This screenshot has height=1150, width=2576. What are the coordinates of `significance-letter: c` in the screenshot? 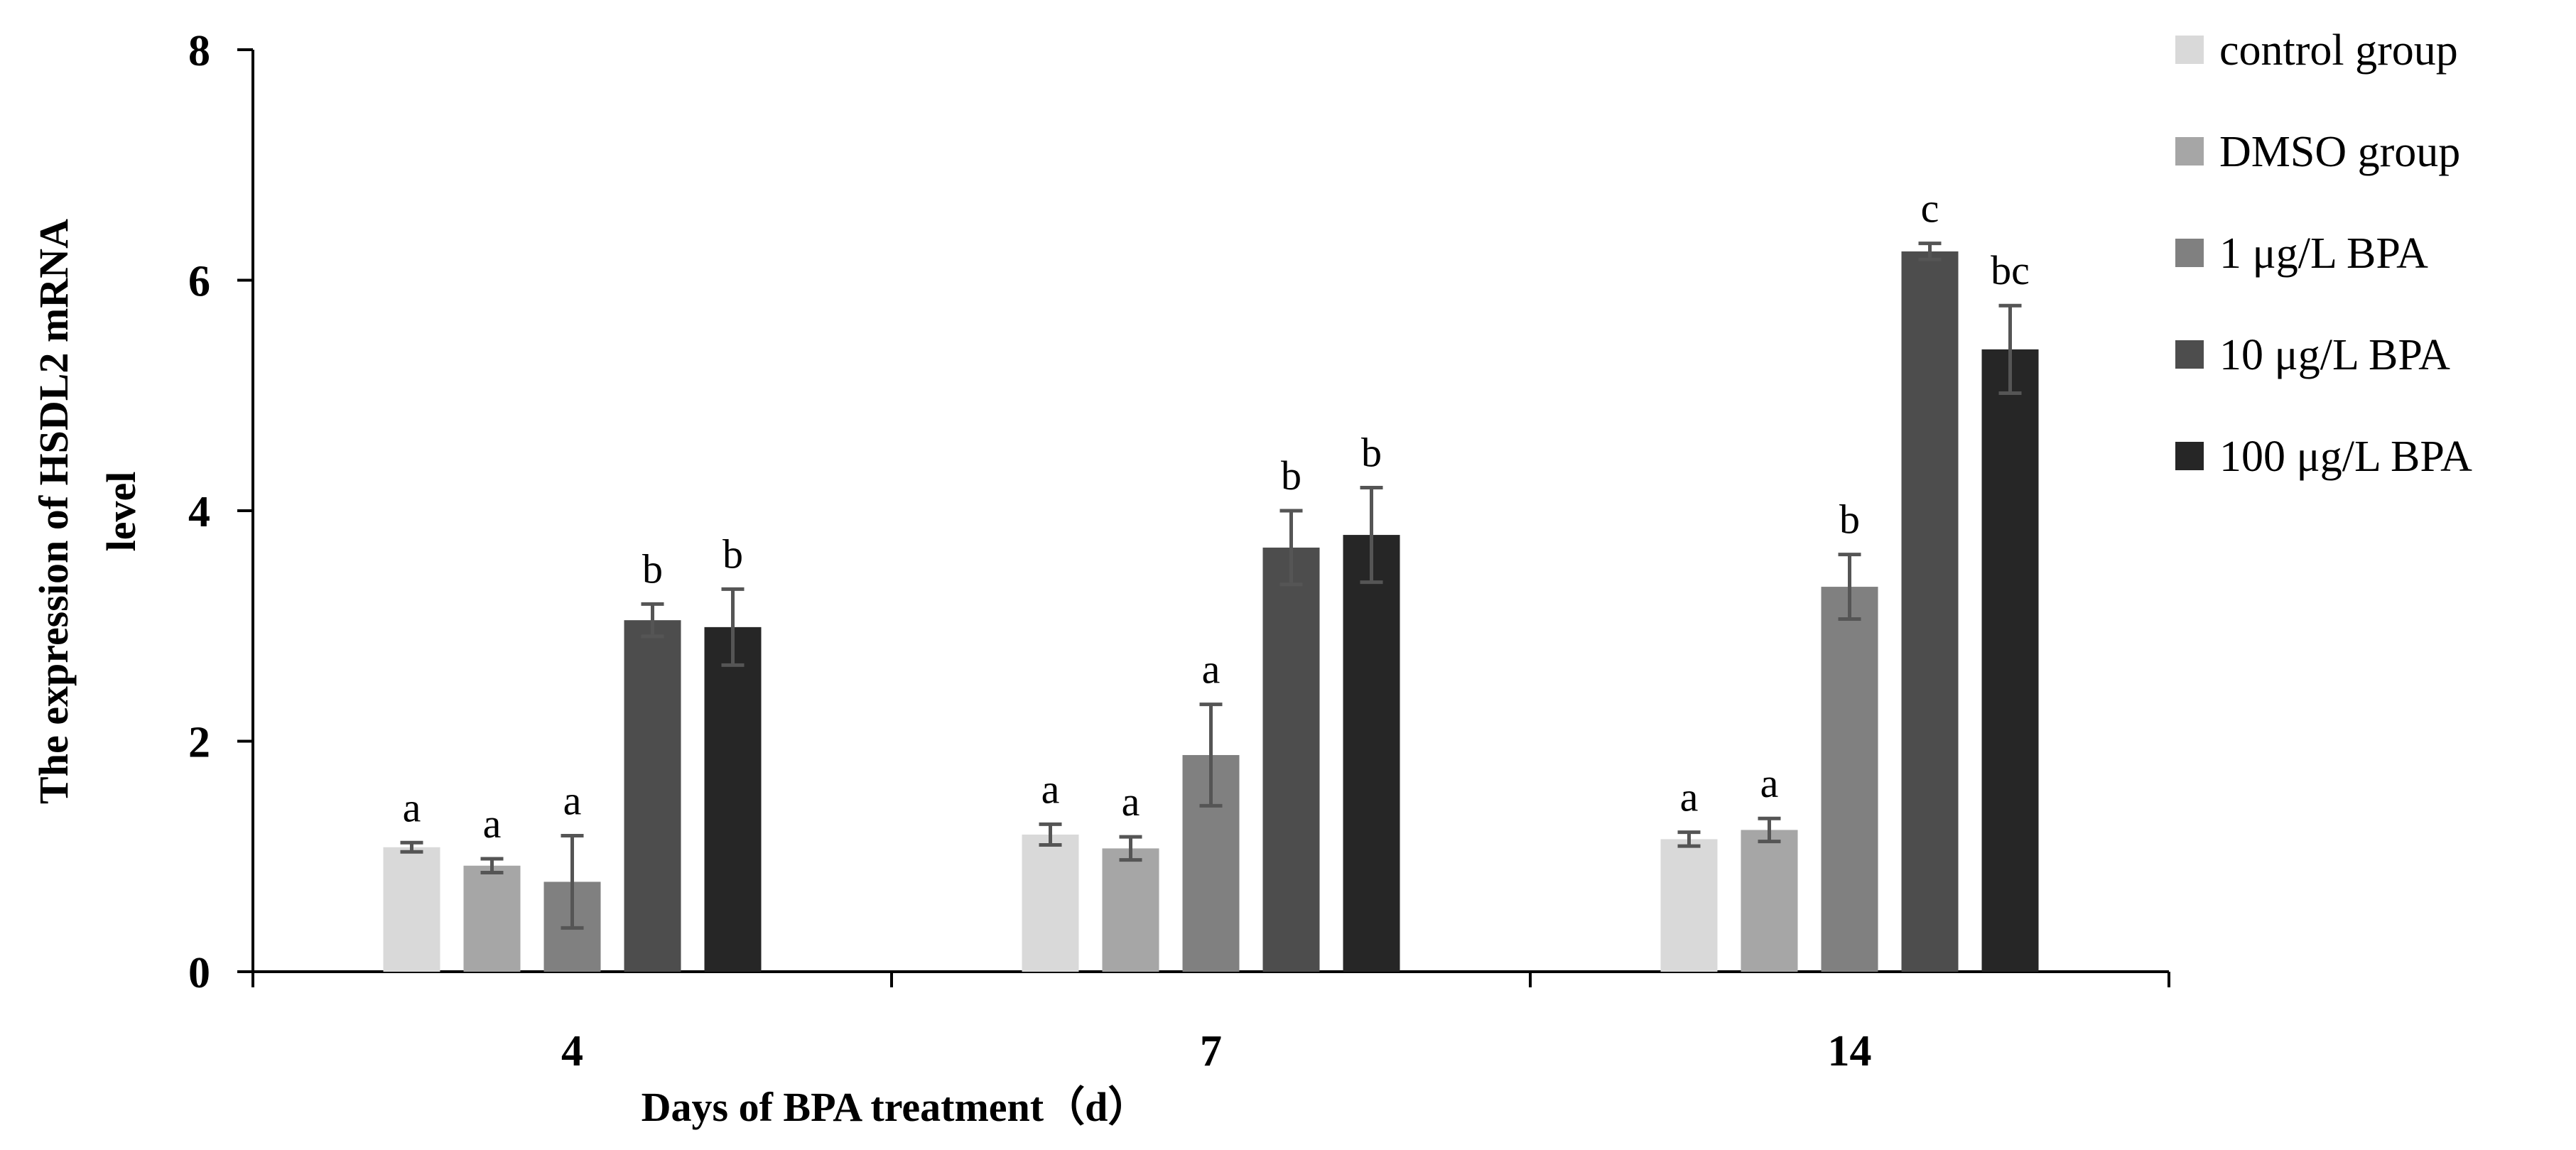 It's located at (1930, 208).